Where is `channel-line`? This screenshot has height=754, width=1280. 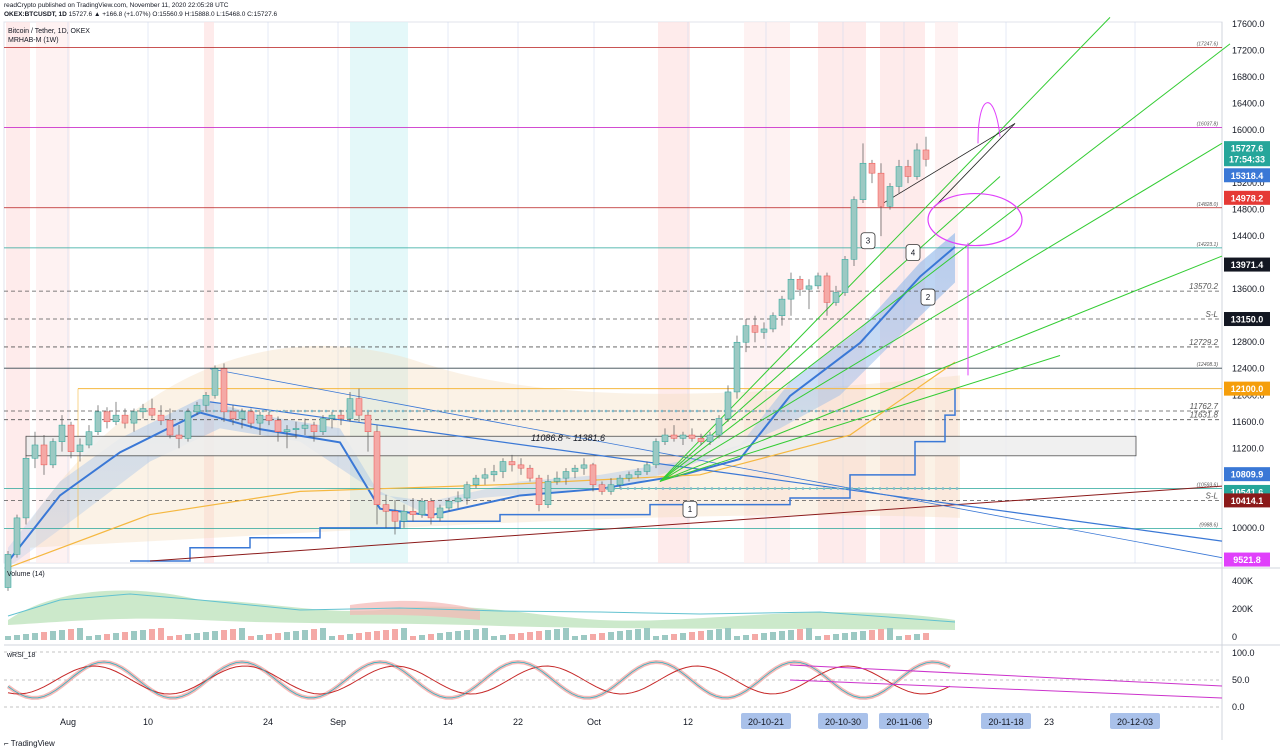 channel-line is located at coordinates (975, 165).